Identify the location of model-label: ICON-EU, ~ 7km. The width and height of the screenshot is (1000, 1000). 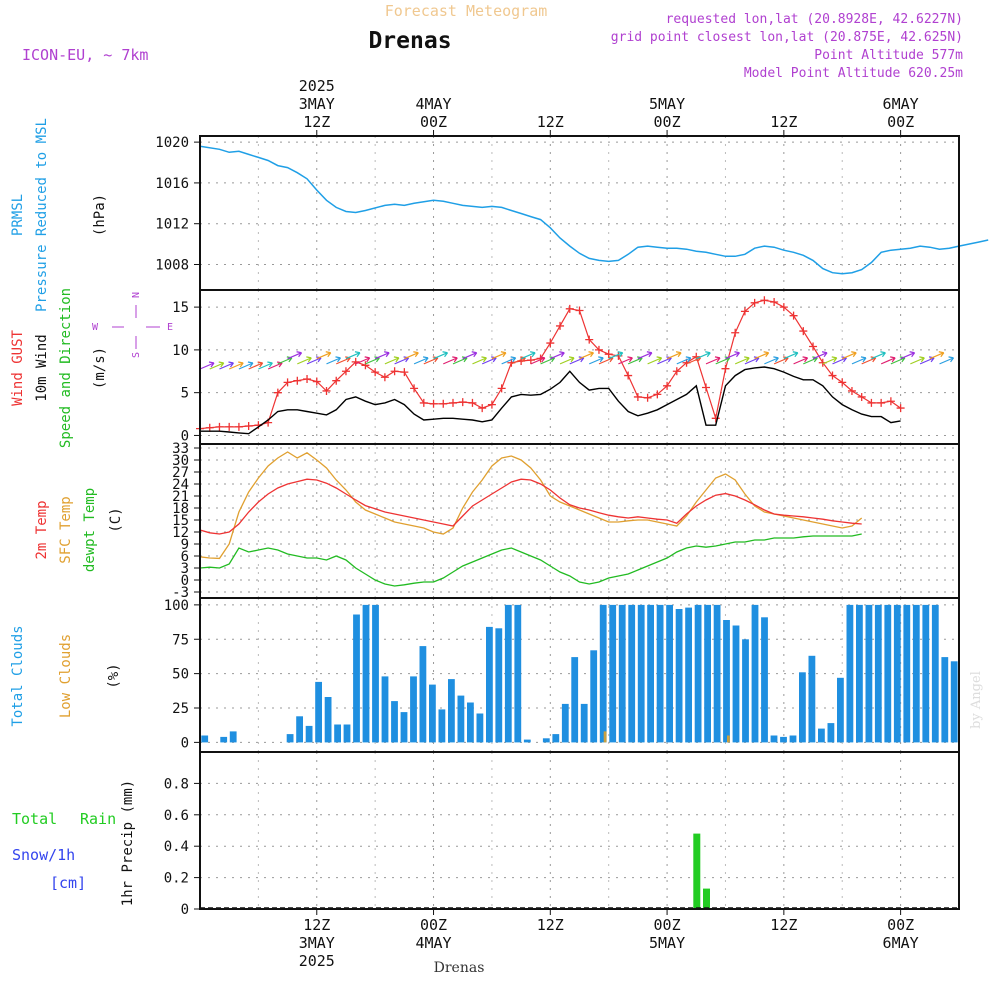
(85, 55).